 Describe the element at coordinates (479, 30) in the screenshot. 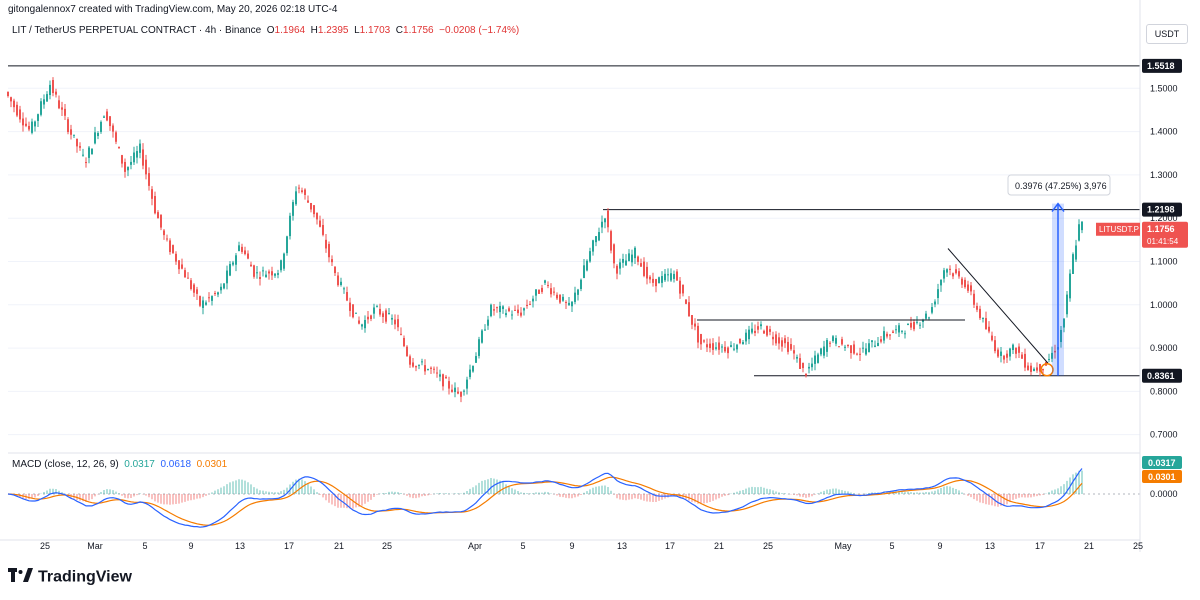

I see `change-value: −0.0208 (−1.74%)` at that location.